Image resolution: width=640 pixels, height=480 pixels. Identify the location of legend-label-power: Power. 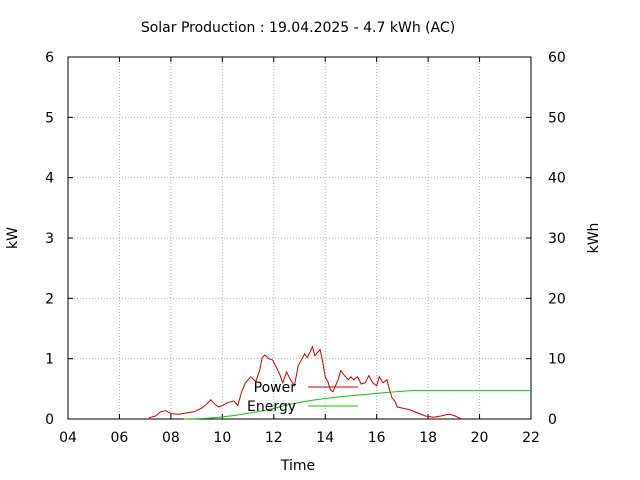
(275, 388).